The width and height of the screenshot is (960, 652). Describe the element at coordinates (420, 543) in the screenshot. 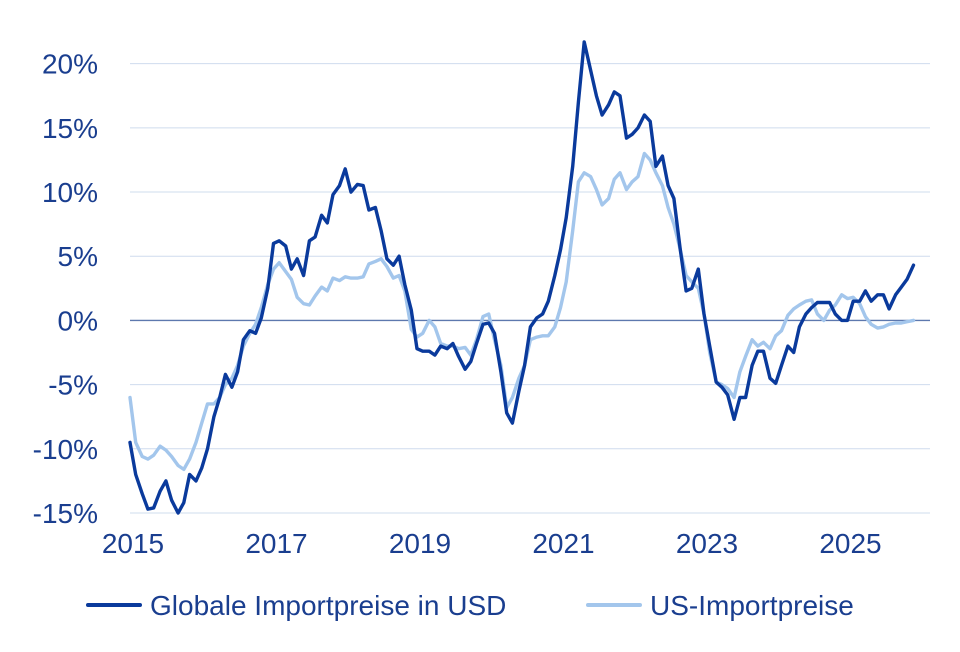

I see `x-tick-label: 2019` at that location.